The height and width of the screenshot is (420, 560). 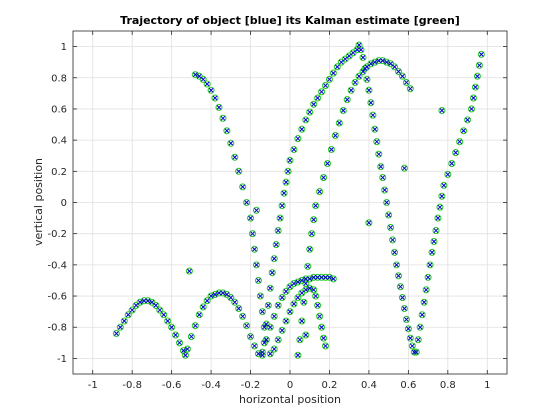 What do you see at coordinates (62, 359) in the screenshot?
I see `y-tick-label: -1` at bounding box center [62, 359].